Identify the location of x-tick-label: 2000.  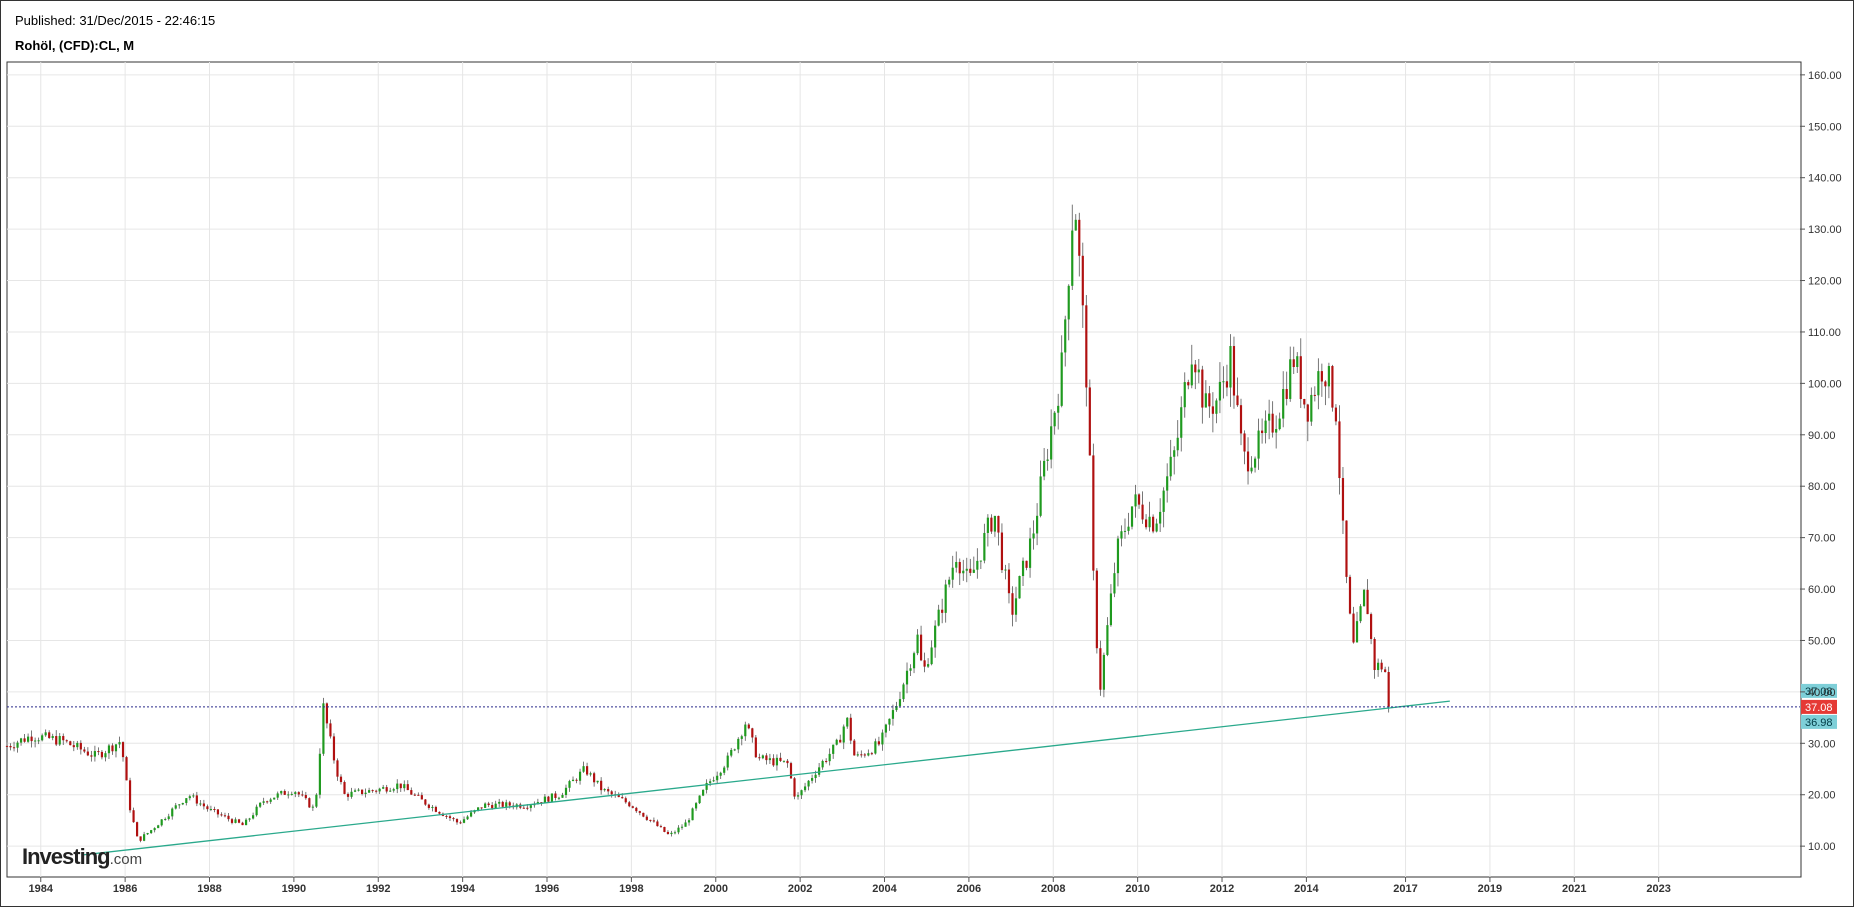
(716, 889).